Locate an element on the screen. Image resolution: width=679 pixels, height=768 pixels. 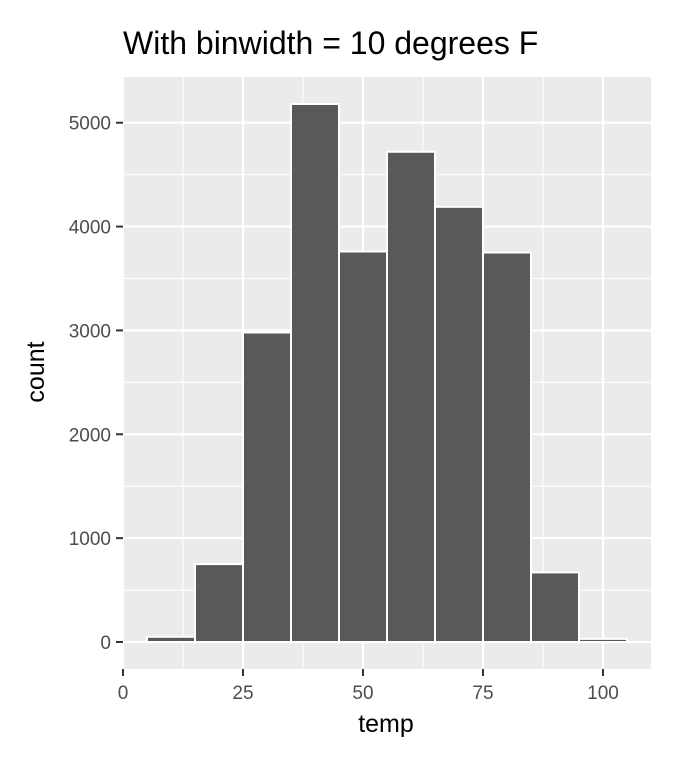
chart-title: With binwidth = 10 degrees F is located at coordinates (330, 43).